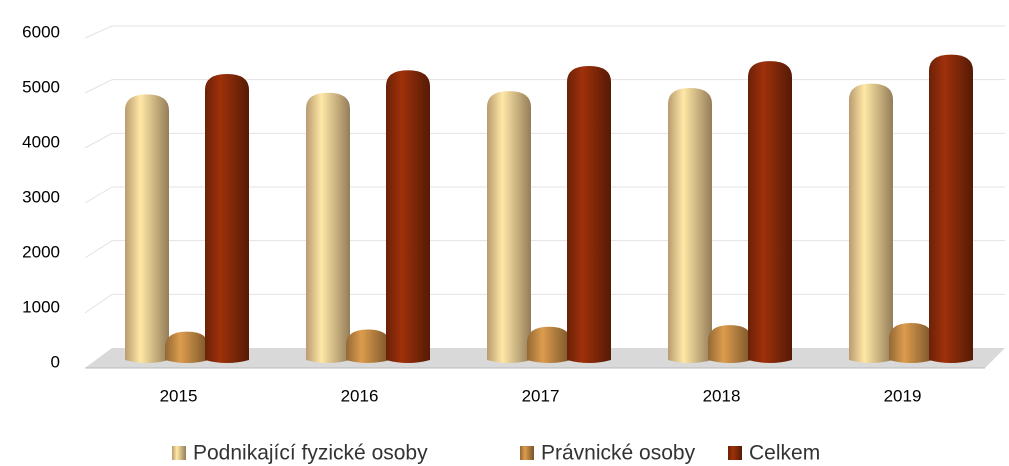 The height and width of the screenshot is (466, 1009). What do you see at coordinates (784, 453) in the screenshot?
I see `legend-label: Celkem` at bounding box center [784, 453].